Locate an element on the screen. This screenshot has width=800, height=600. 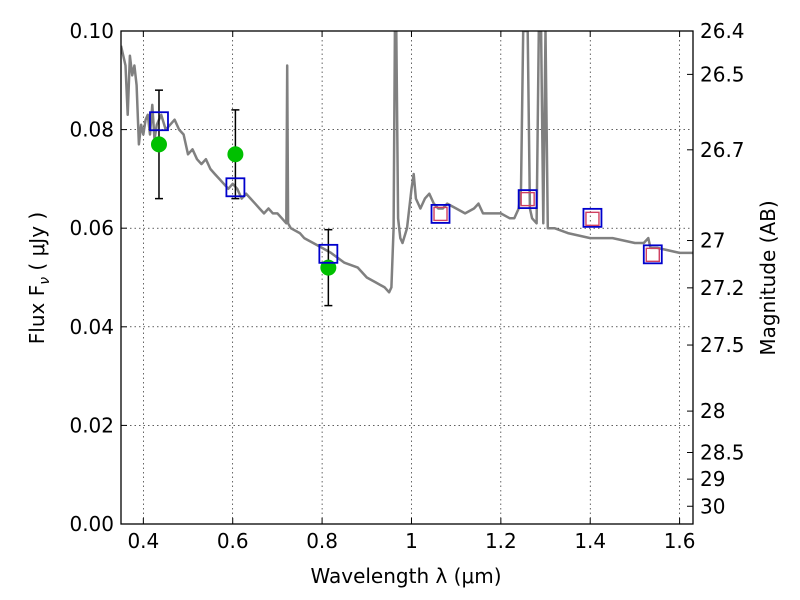
y2-tick-label: 28.5 is located at coordinates (722, 453).